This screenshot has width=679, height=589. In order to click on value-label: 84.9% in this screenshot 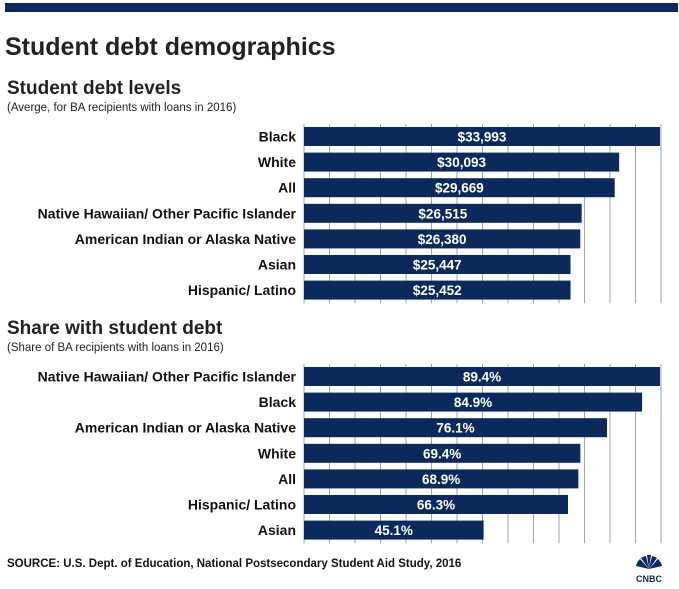, I will do `click(473, 402)`.